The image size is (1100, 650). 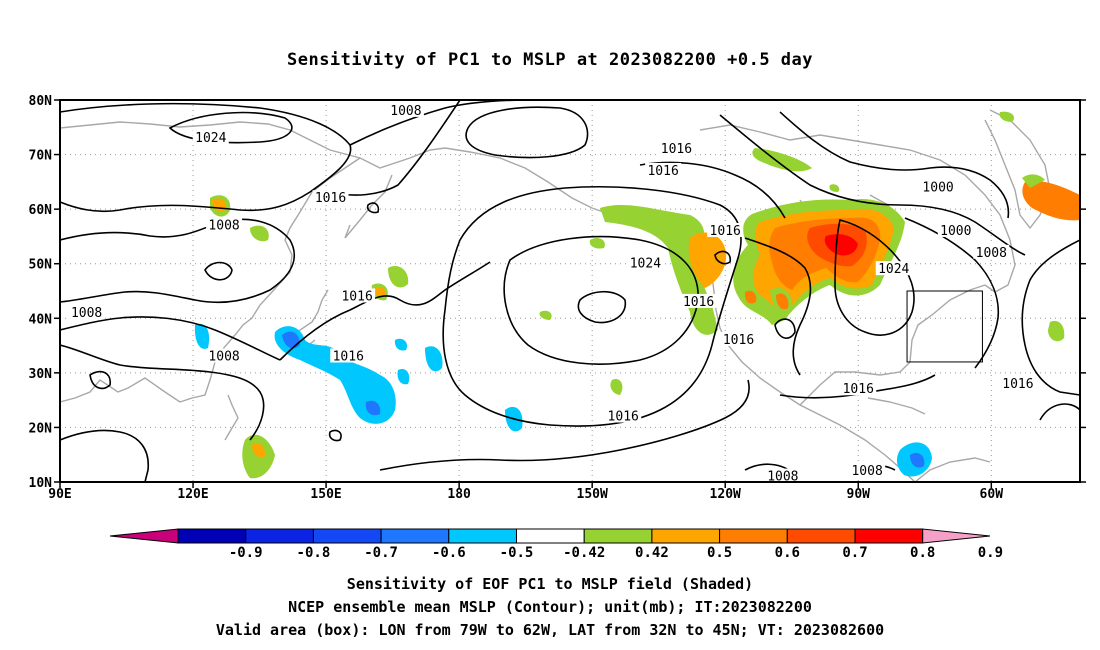 What do you see at coordinates (874, 277) in the screenshot?
I see `contour-1024-na` at bounding box center [874, 277].